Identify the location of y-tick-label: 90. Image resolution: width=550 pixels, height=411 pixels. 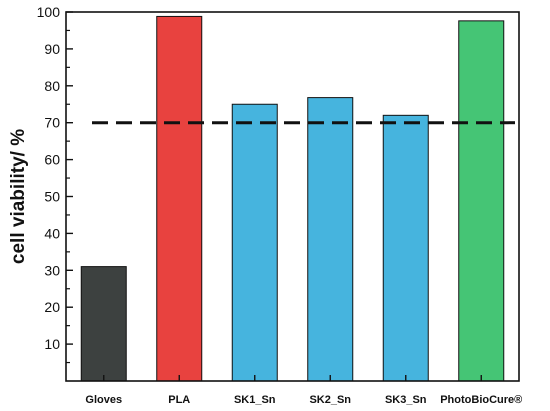
(52, 49).